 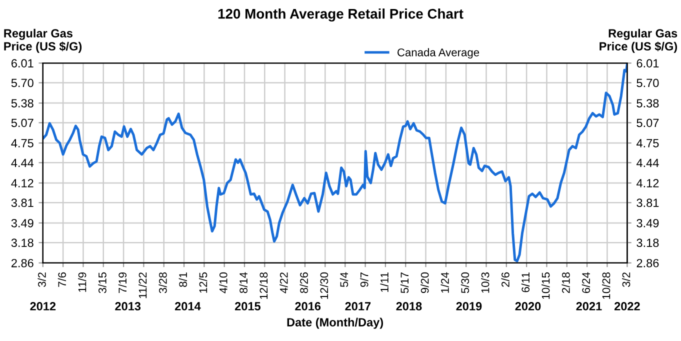 I want to click on x2-tick-label: 2019, so click(x=469, y=306).